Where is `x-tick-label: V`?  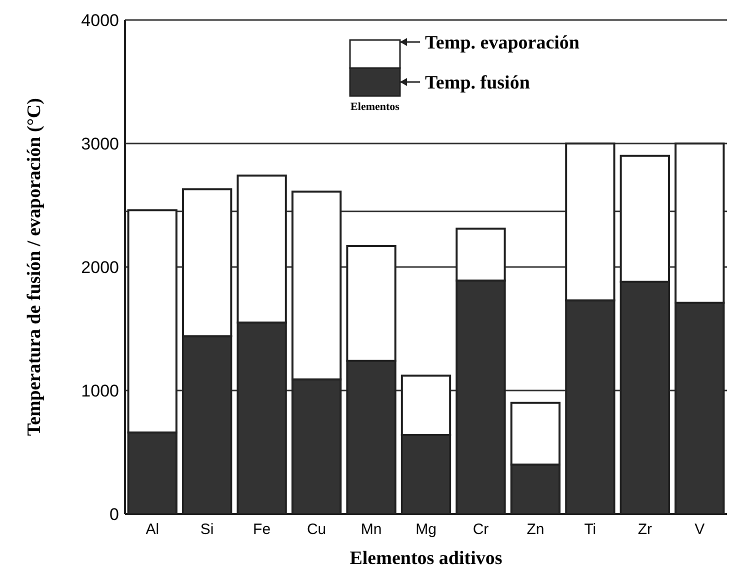
x-tick-label: V is located at coordinates (699, 529).